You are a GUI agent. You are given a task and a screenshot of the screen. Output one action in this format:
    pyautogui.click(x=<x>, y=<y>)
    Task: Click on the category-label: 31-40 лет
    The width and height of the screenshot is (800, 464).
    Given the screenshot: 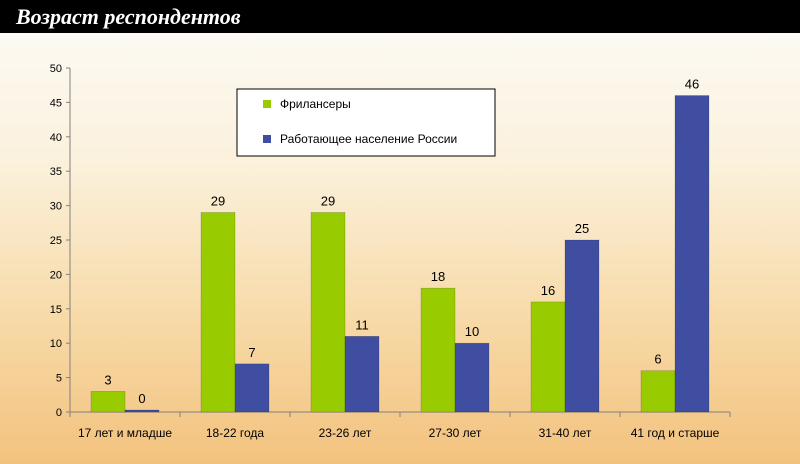 What is the action you would take?
    pyautogui.click(x=565, y=433)
    